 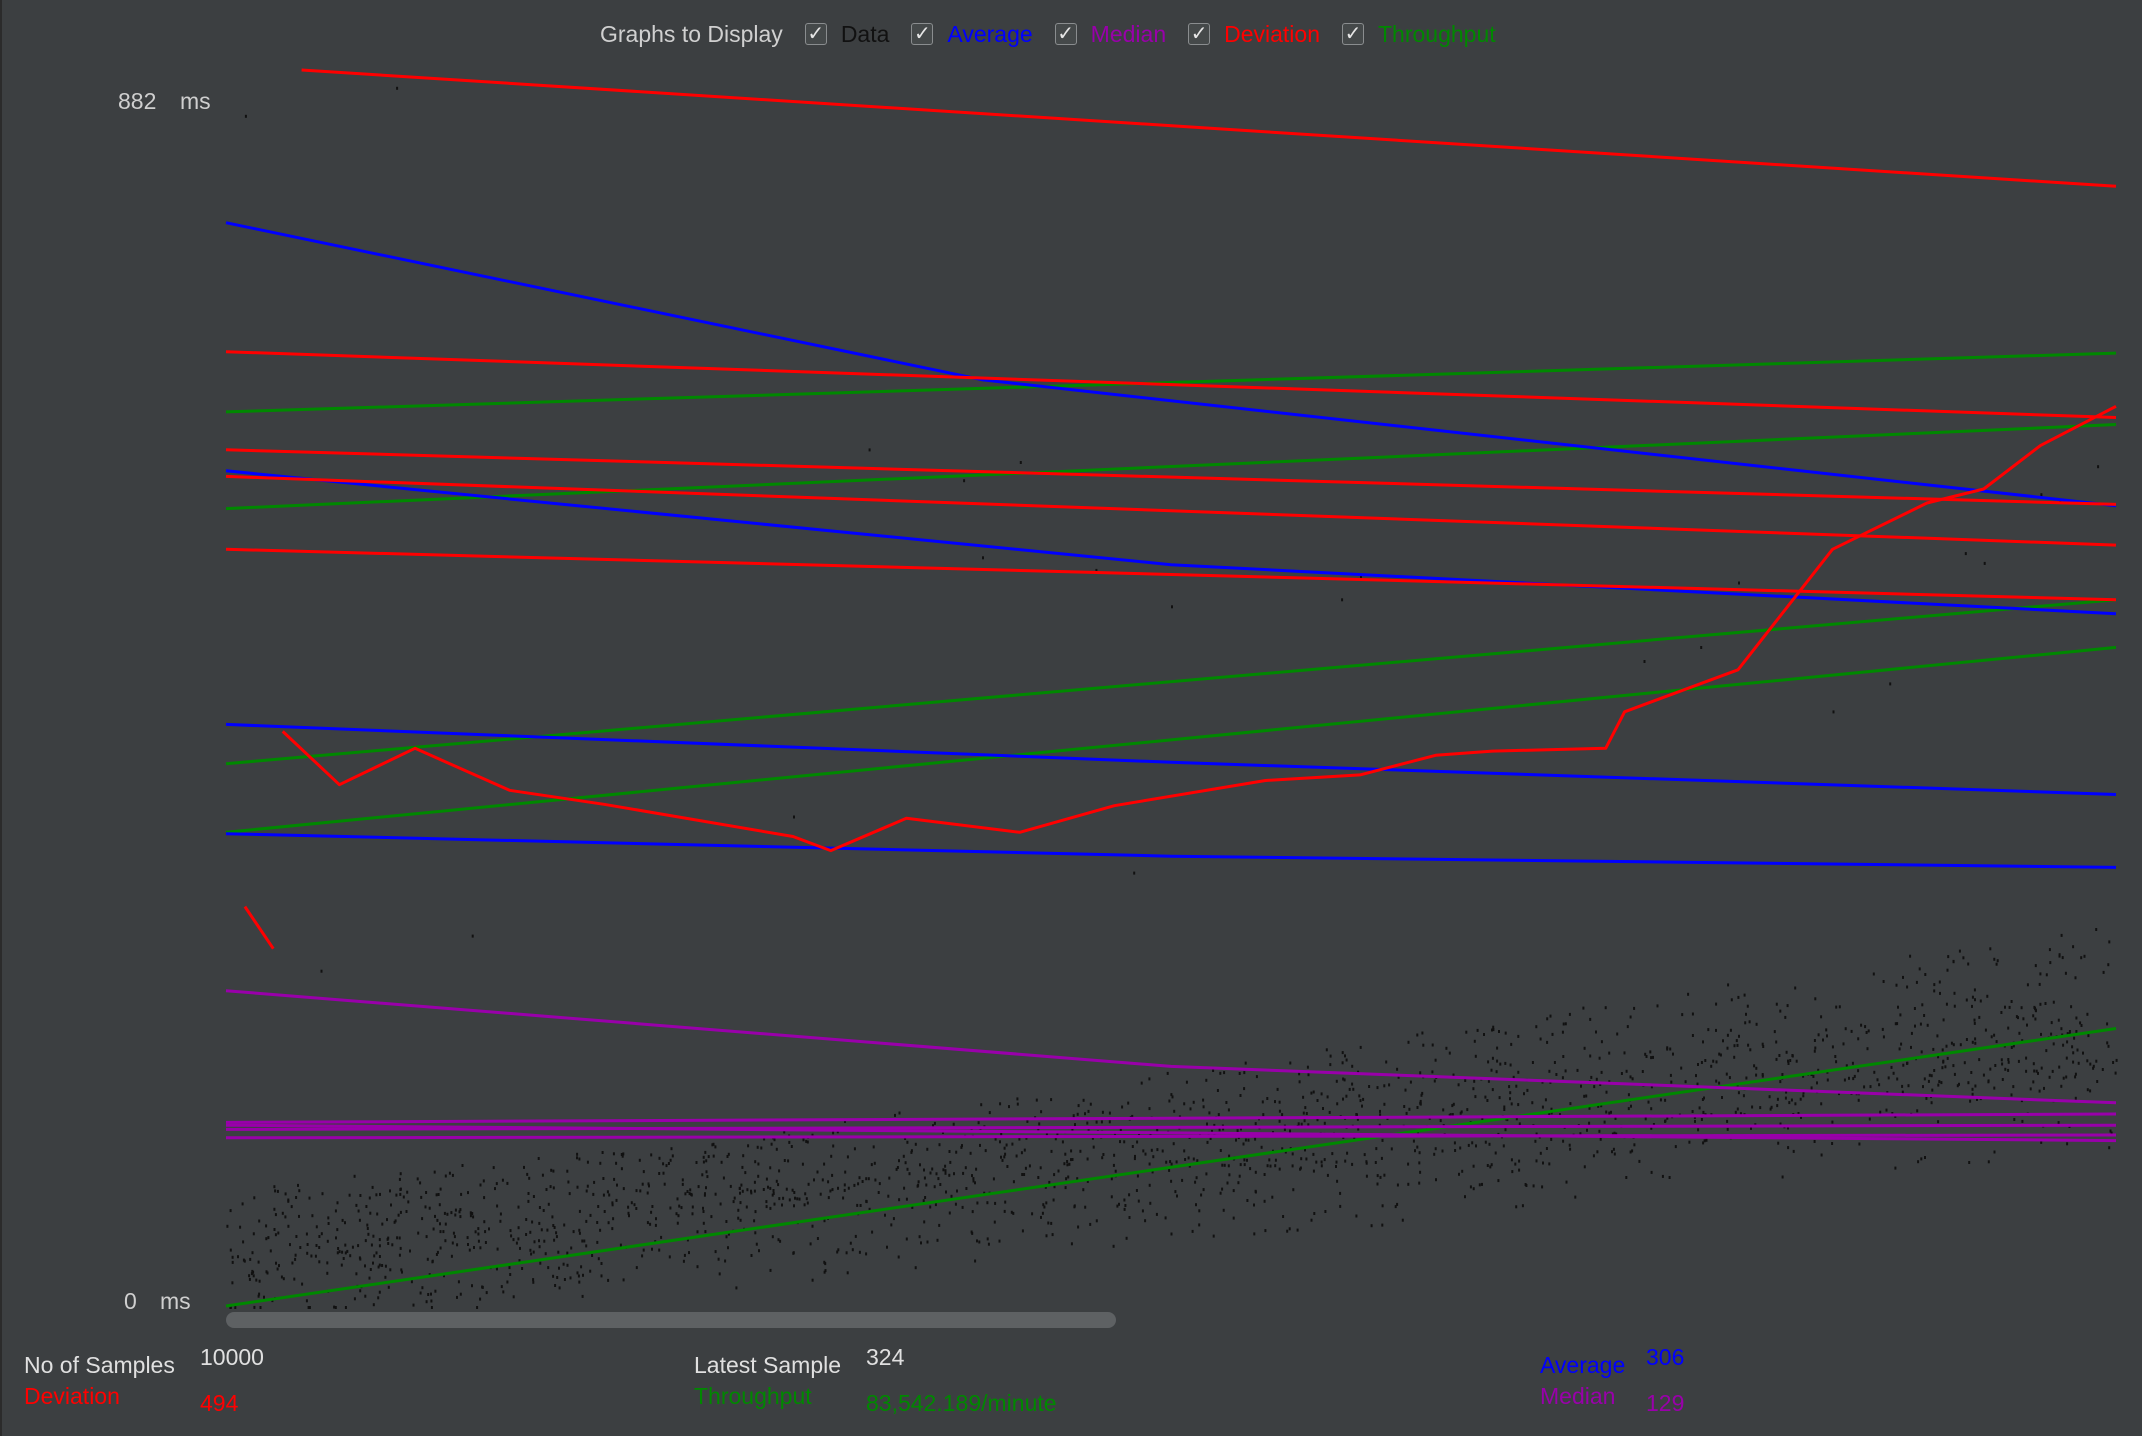 What do you see at coordinates (671, 1320) in the screenshot?
I see `graph-scrollbar-thumb` at bounding box center [671, 1320].